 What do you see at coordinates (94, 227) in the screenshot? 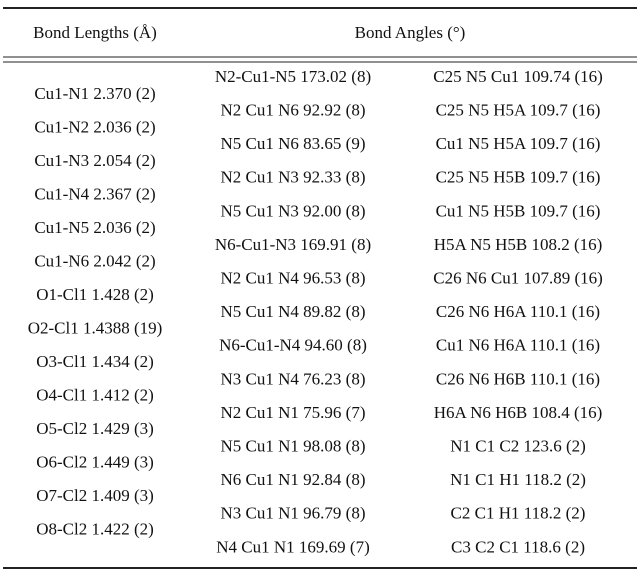
I see `bond-length: Cu1-N5 2.036 (2)` at bounding box center [94, 227].